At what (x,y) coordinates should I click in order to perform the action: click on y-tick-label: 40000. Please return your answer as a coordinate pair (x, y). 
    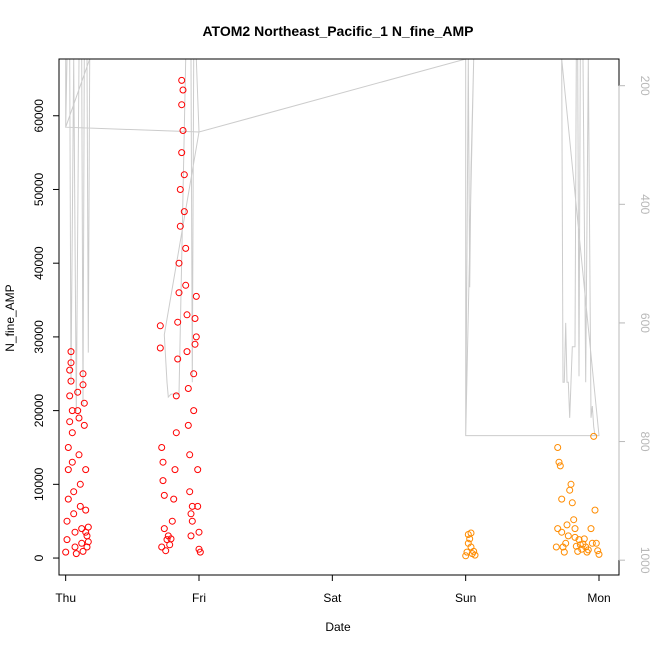
    Looking at the image, I should click on (39, 263).